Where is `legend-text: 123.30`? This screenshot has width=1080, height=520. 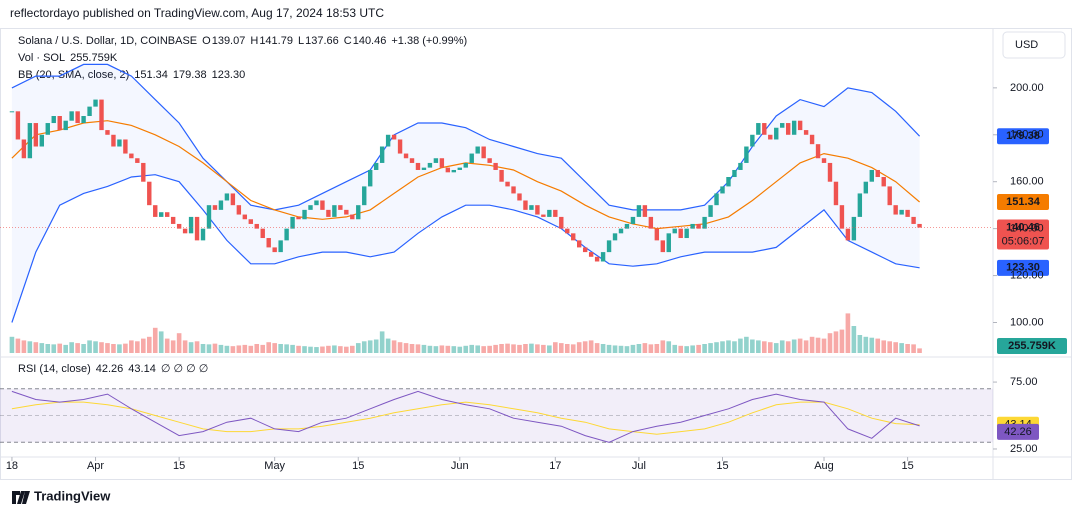
legend-text: 123.30 is located at coordinates (229, 75).